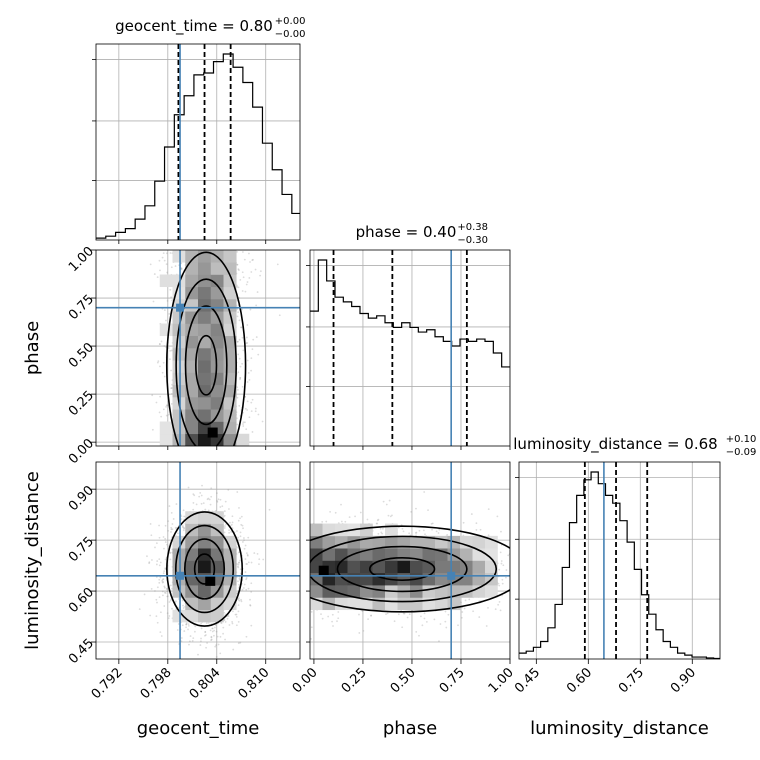  Describe the element at coordinates (198, 560) in the screenshot. I see `joint-panel-luminosity_distance-vs-geocent_time` at that location.